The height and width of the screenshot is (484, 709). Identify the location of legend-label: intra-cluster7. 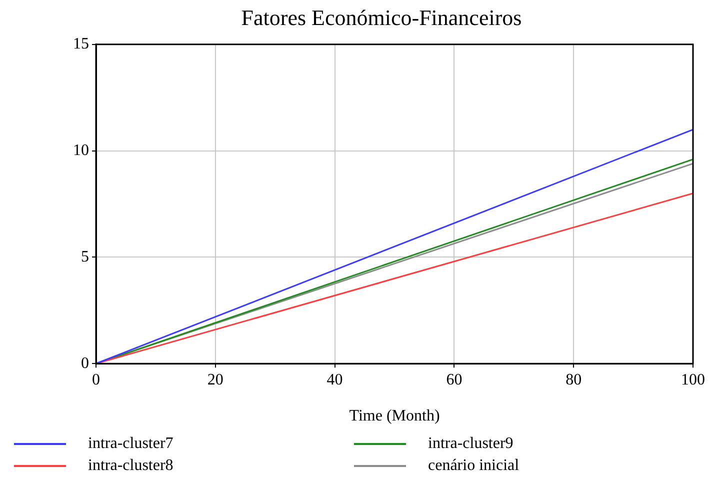
(131, 444).